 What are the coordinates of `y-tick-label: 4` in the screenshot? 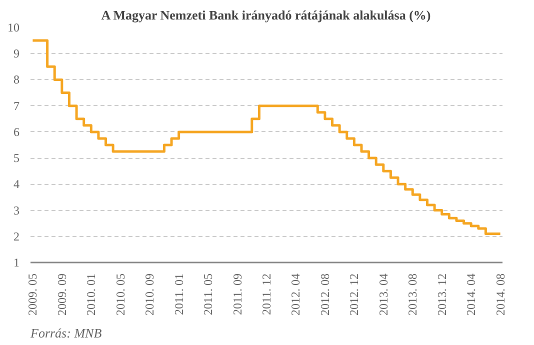 It's located at (17, 184).